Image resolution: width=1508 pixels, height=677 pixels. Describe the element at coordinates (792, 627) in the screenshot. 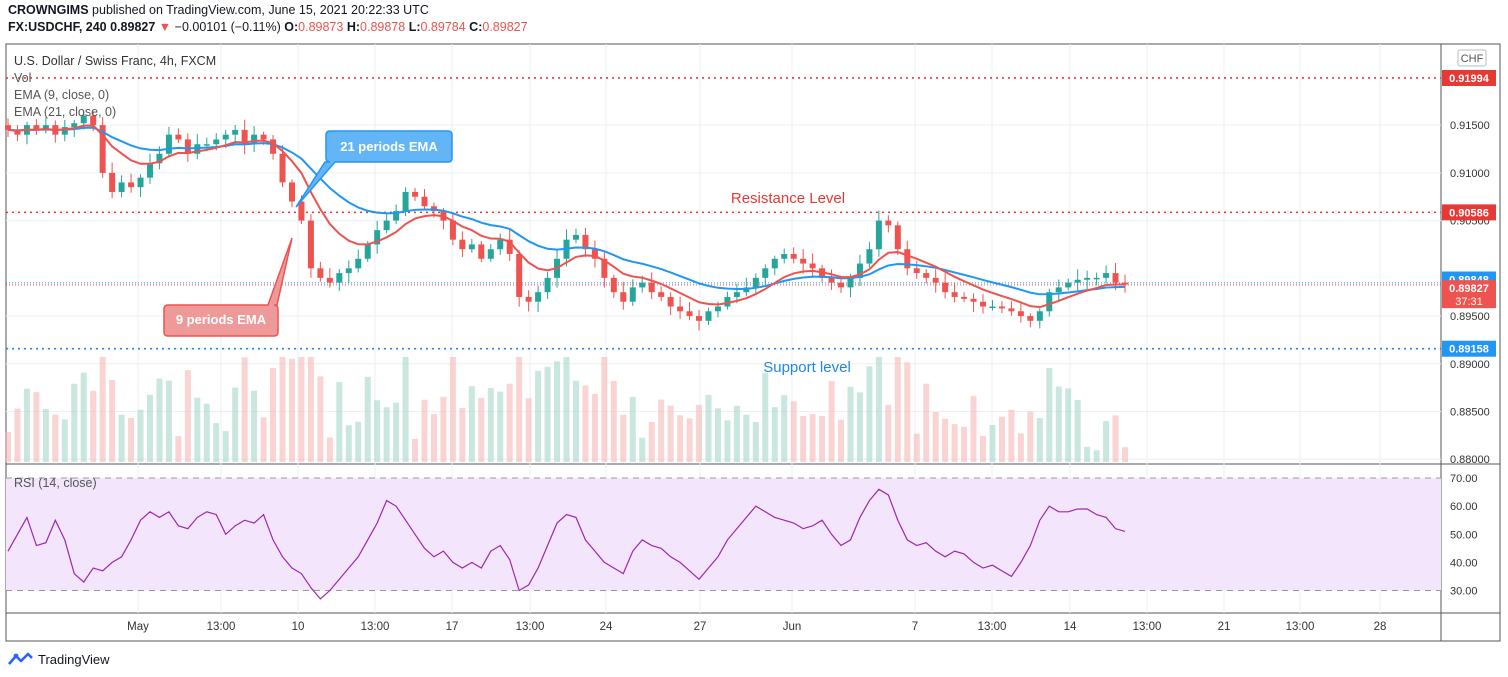

I see `time-tick-label: Jun` at that location.